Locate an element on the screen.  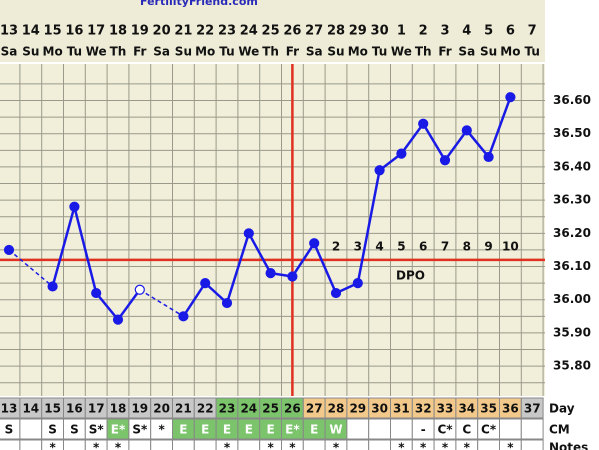
x-tick-label: 5 is located at coordinates (488, 31).